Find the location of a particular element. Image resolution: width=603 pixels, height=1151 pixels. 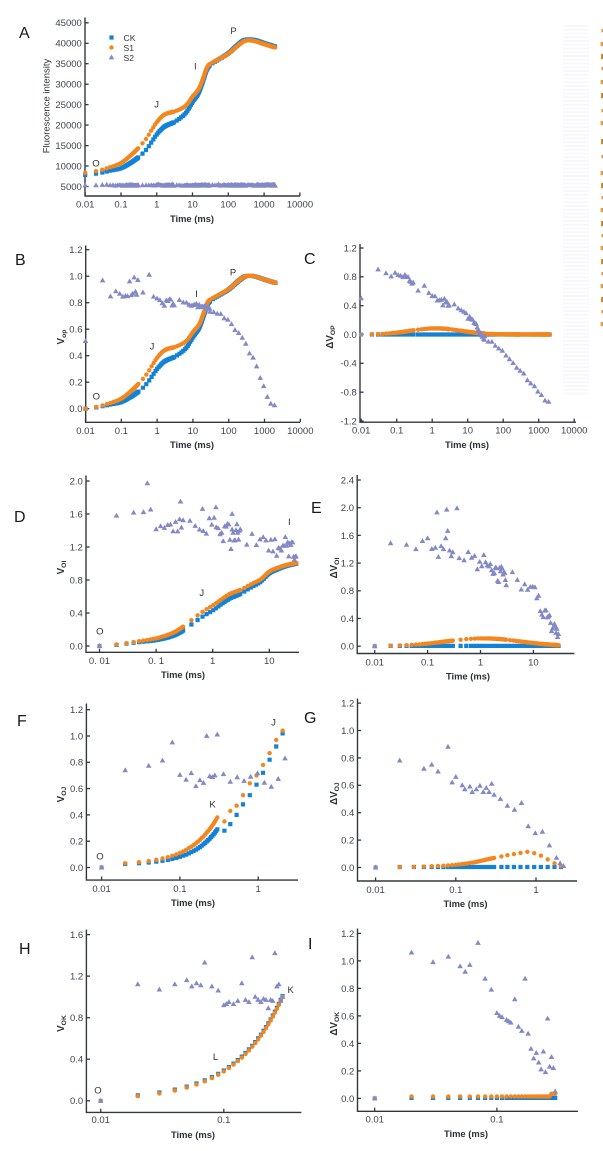

svg-text: I is located at coordinates (196, 294).